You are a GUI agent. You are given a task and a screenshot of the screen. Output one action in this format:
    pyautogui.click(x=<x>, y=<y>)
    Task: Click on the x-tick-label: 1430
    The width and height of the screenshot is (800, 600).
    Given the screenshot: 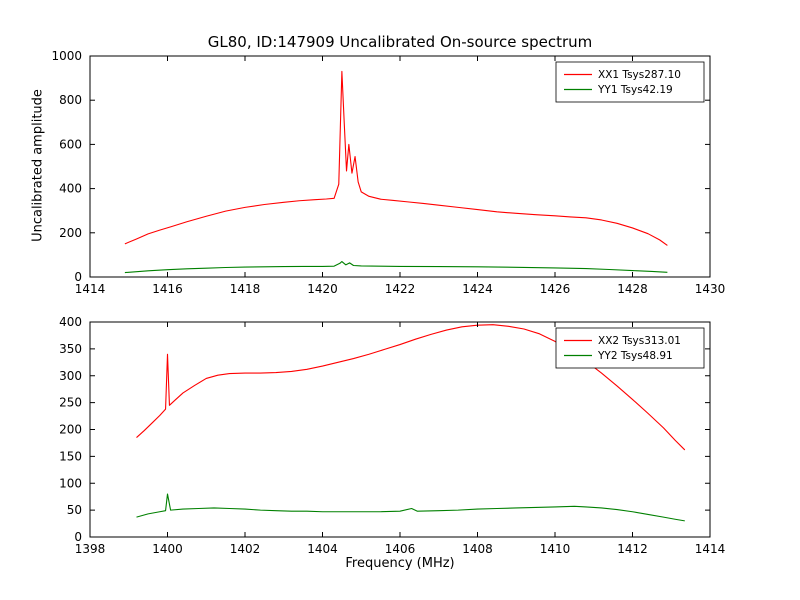 What is the action you would take?
    pyautogui.click(x=710, y=289)
    